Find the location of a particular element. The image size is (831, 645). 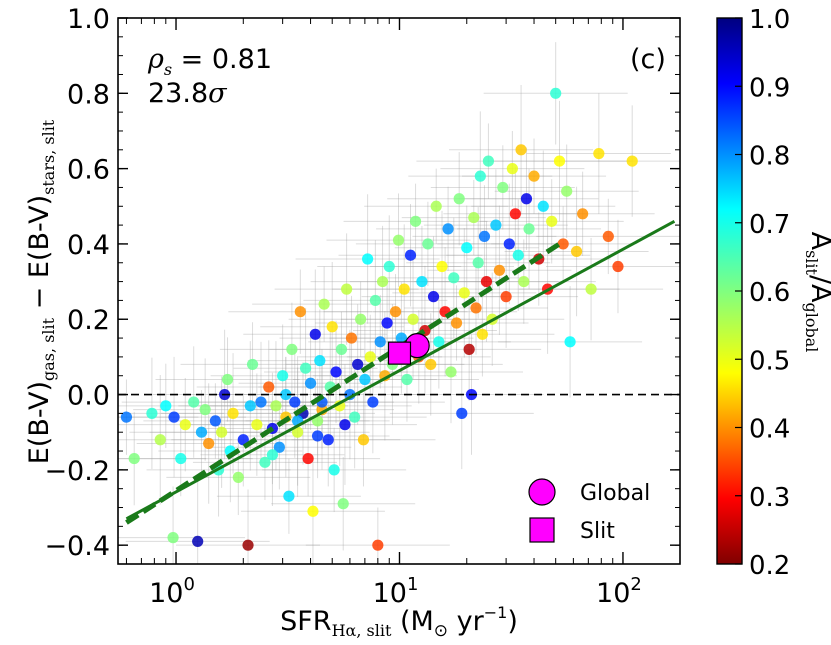

colorbar-ticks: 0.2 0.3 0.4 0.5 0.6 0.7 0.8 0.9 1.0 is located at coordinates (762, 293).